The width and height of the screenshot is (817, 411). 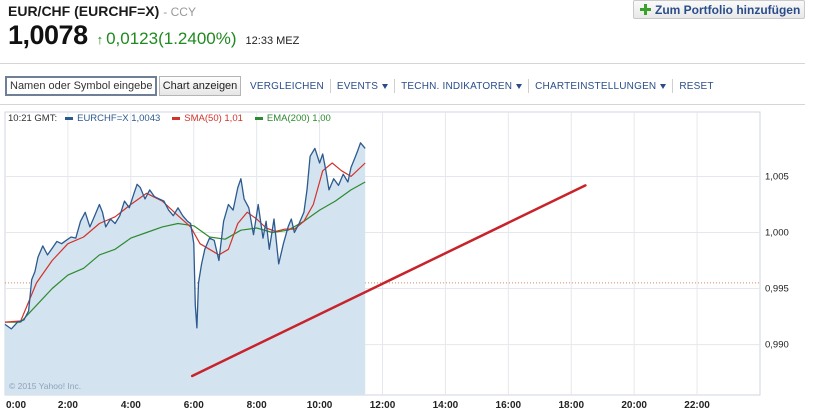 I want to click on y-tick-label: 1,005, so click(x=777, y=176).